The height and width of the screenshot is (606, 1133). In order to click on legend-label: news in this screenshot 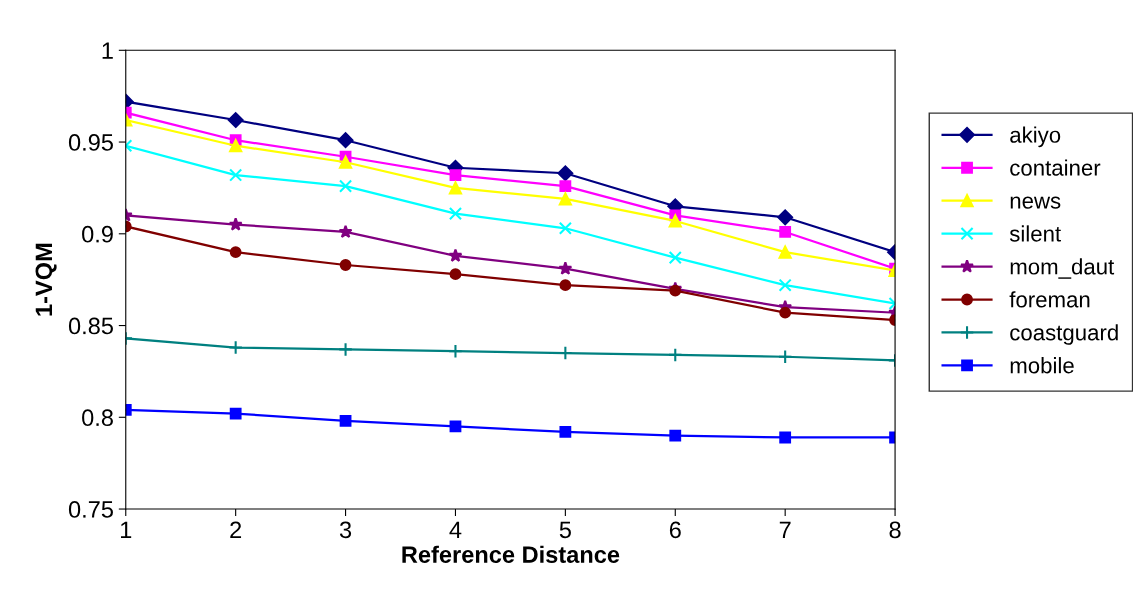, I will do `click(1035, 202)`.